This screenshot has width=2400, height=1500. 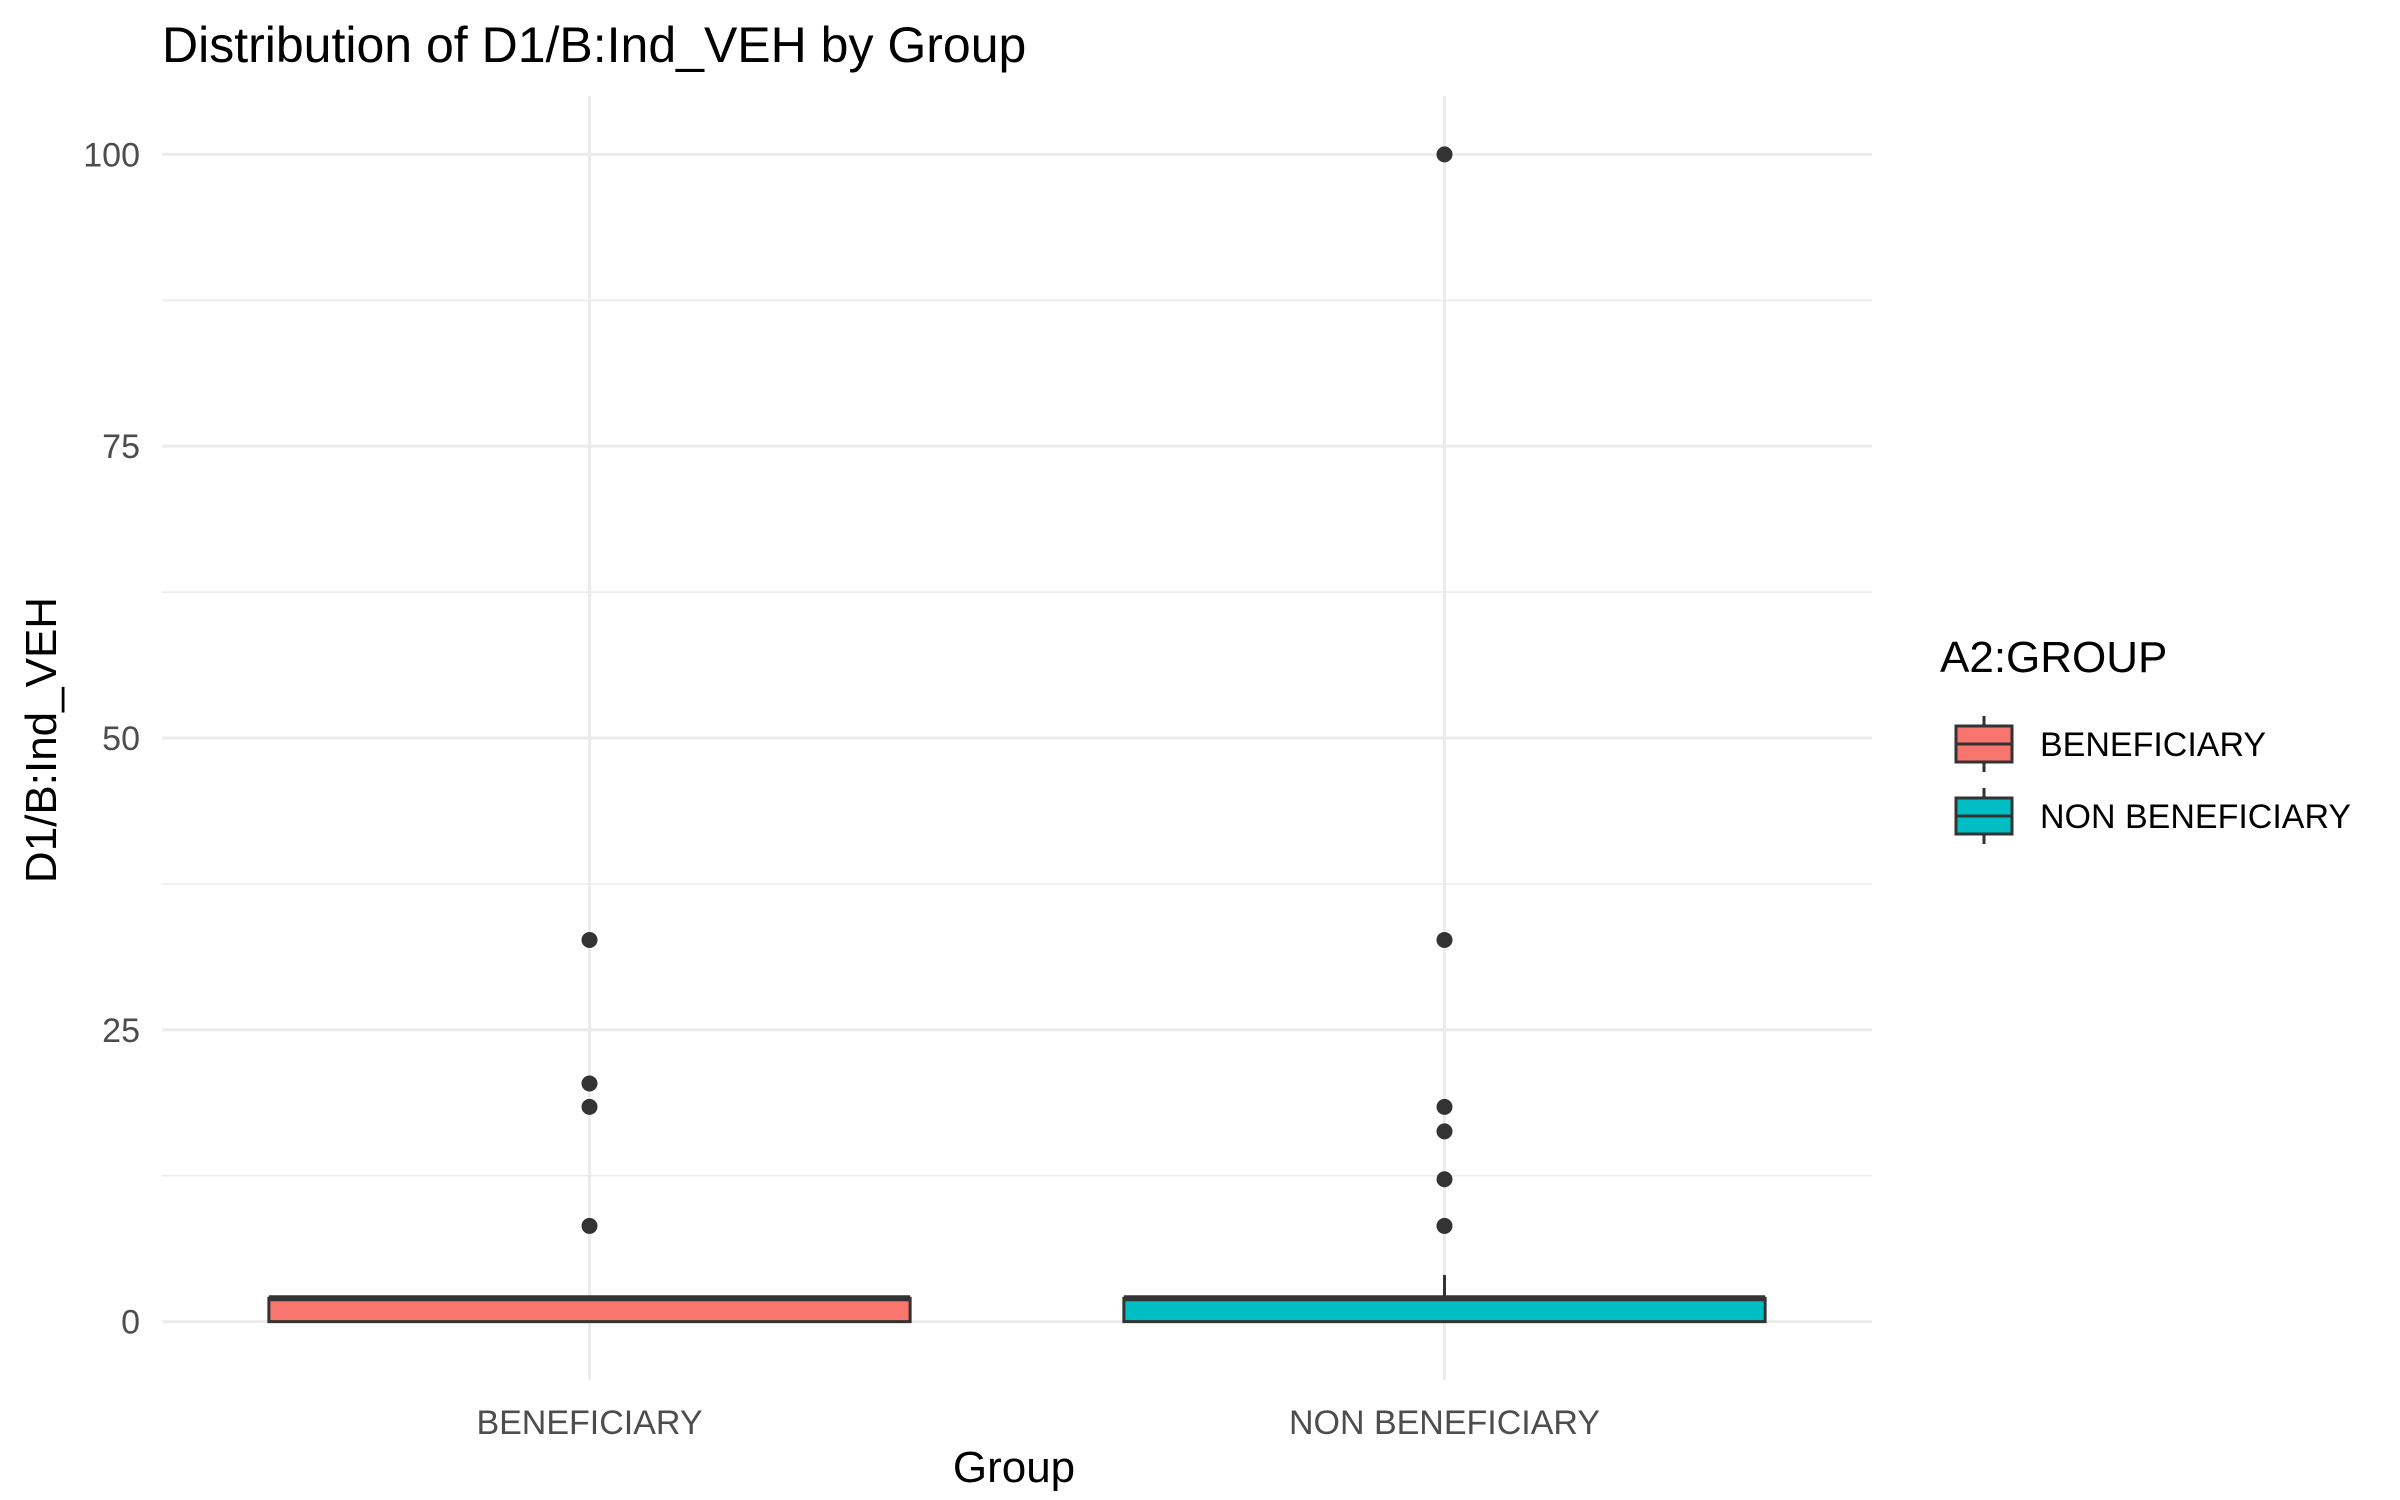 What do you see at coordinates (589, 1127) in the screenshot?
I see `box-group` at bounding box center [589, 1127].